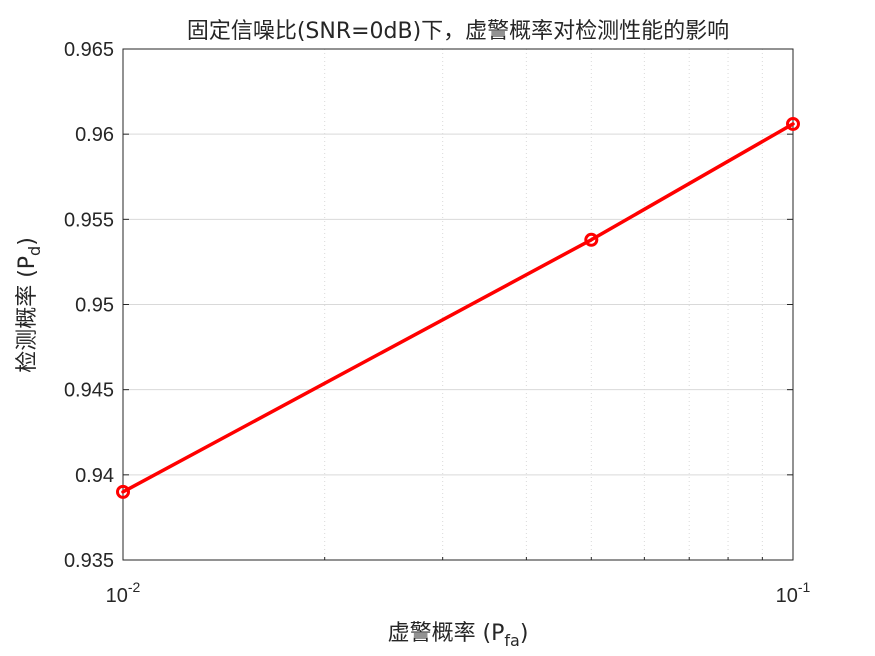 The width and height of the screenshot is (875, 656). Describe the element at coordinates (94, 476) in the screenshot. I see `y-tick-label: 0.94` at that location.